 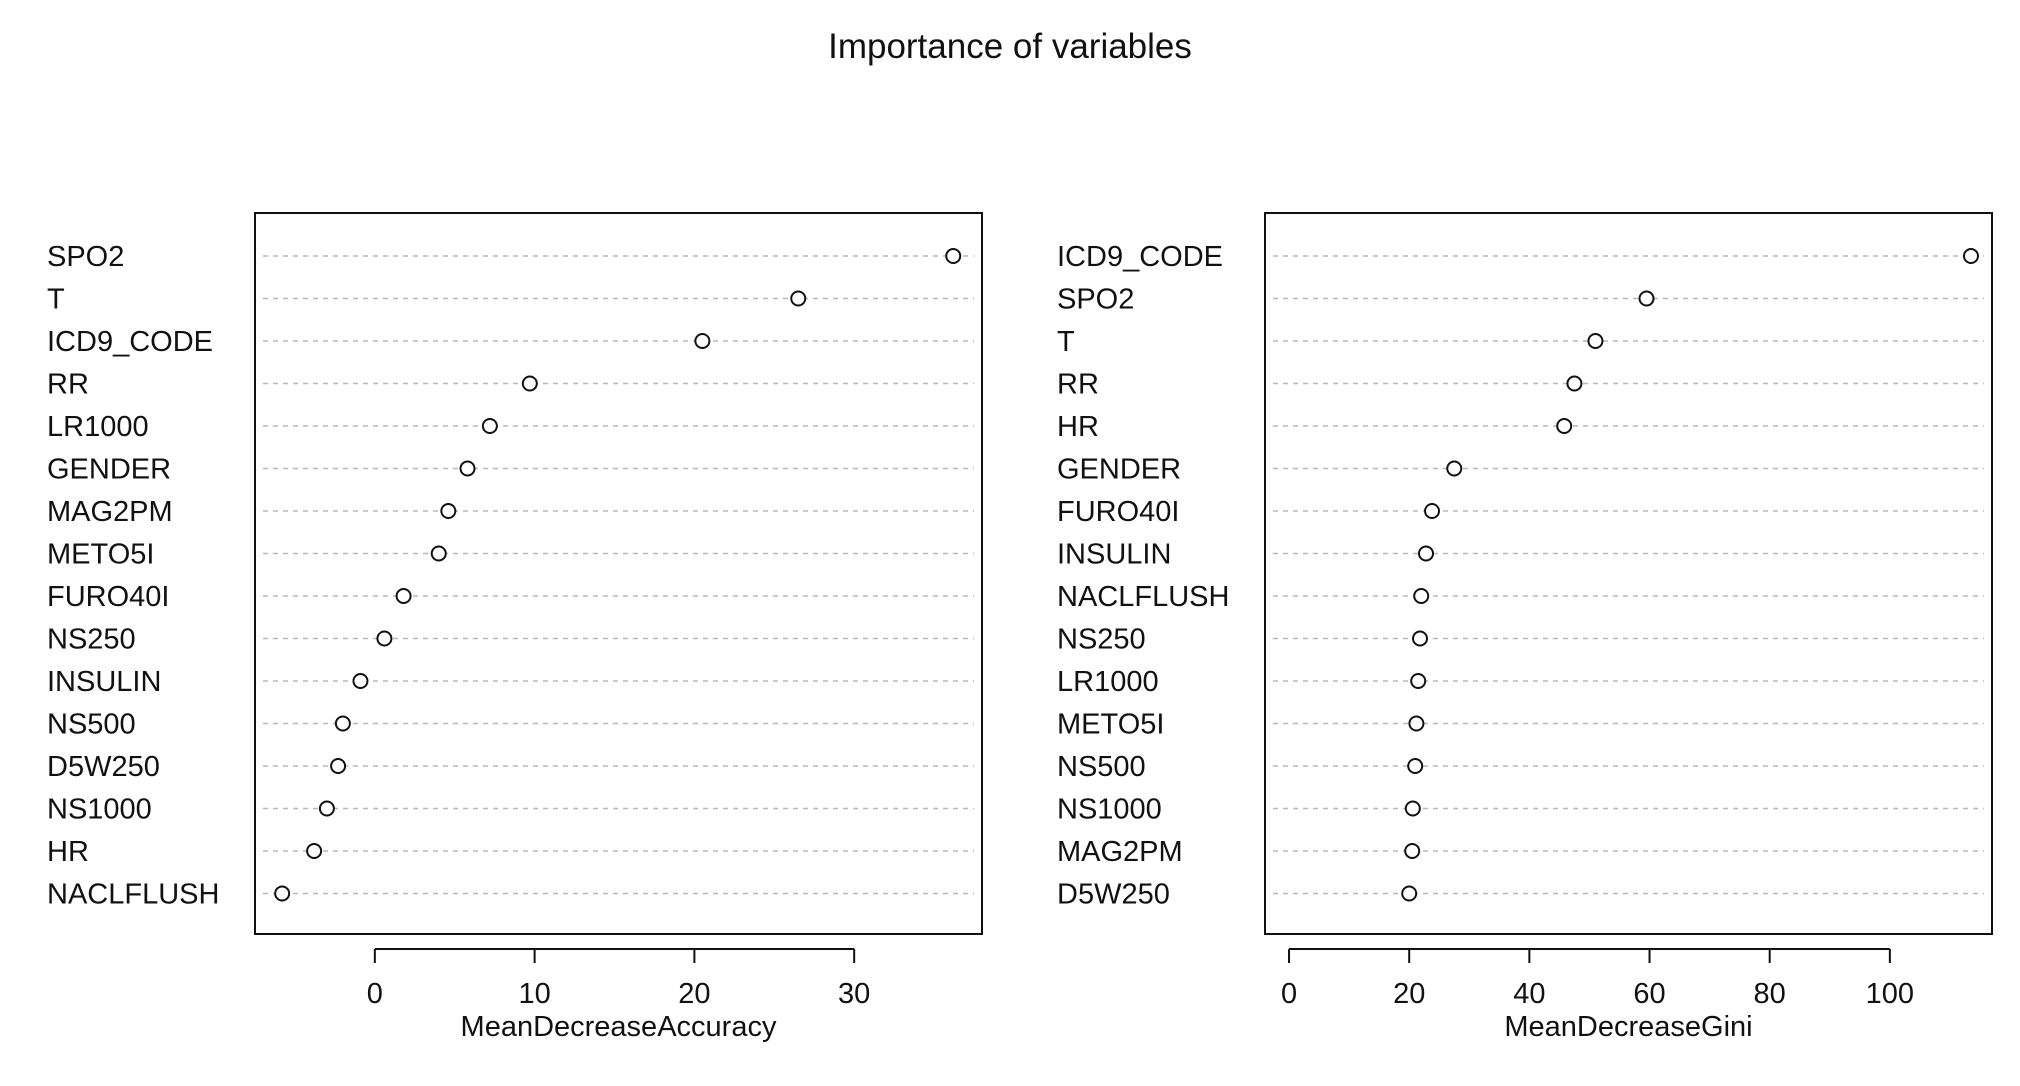 I want to click on x-tick-label: 40, so click(x=1529, y=994).